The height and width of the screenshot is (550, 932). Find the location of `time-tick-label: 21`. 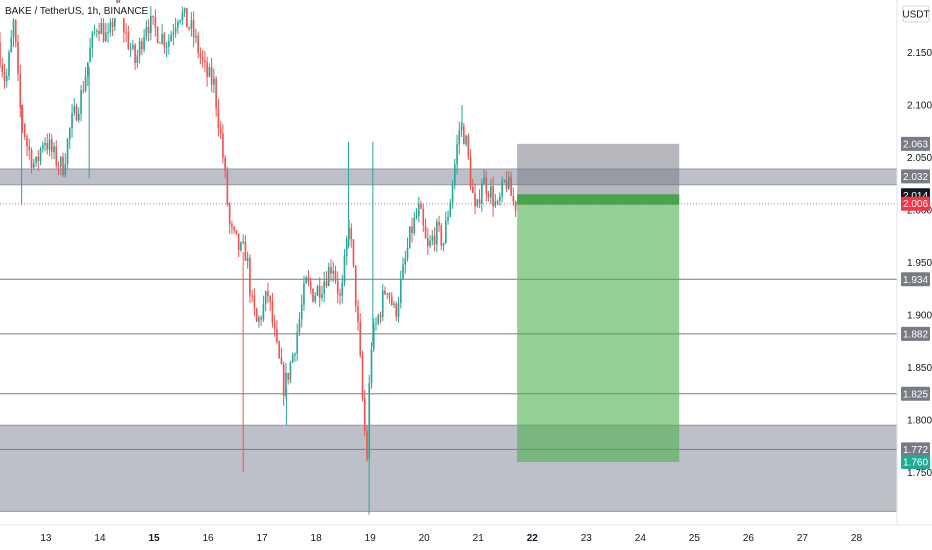

time-tick-label: 21 is located at coordinates (479, 538).